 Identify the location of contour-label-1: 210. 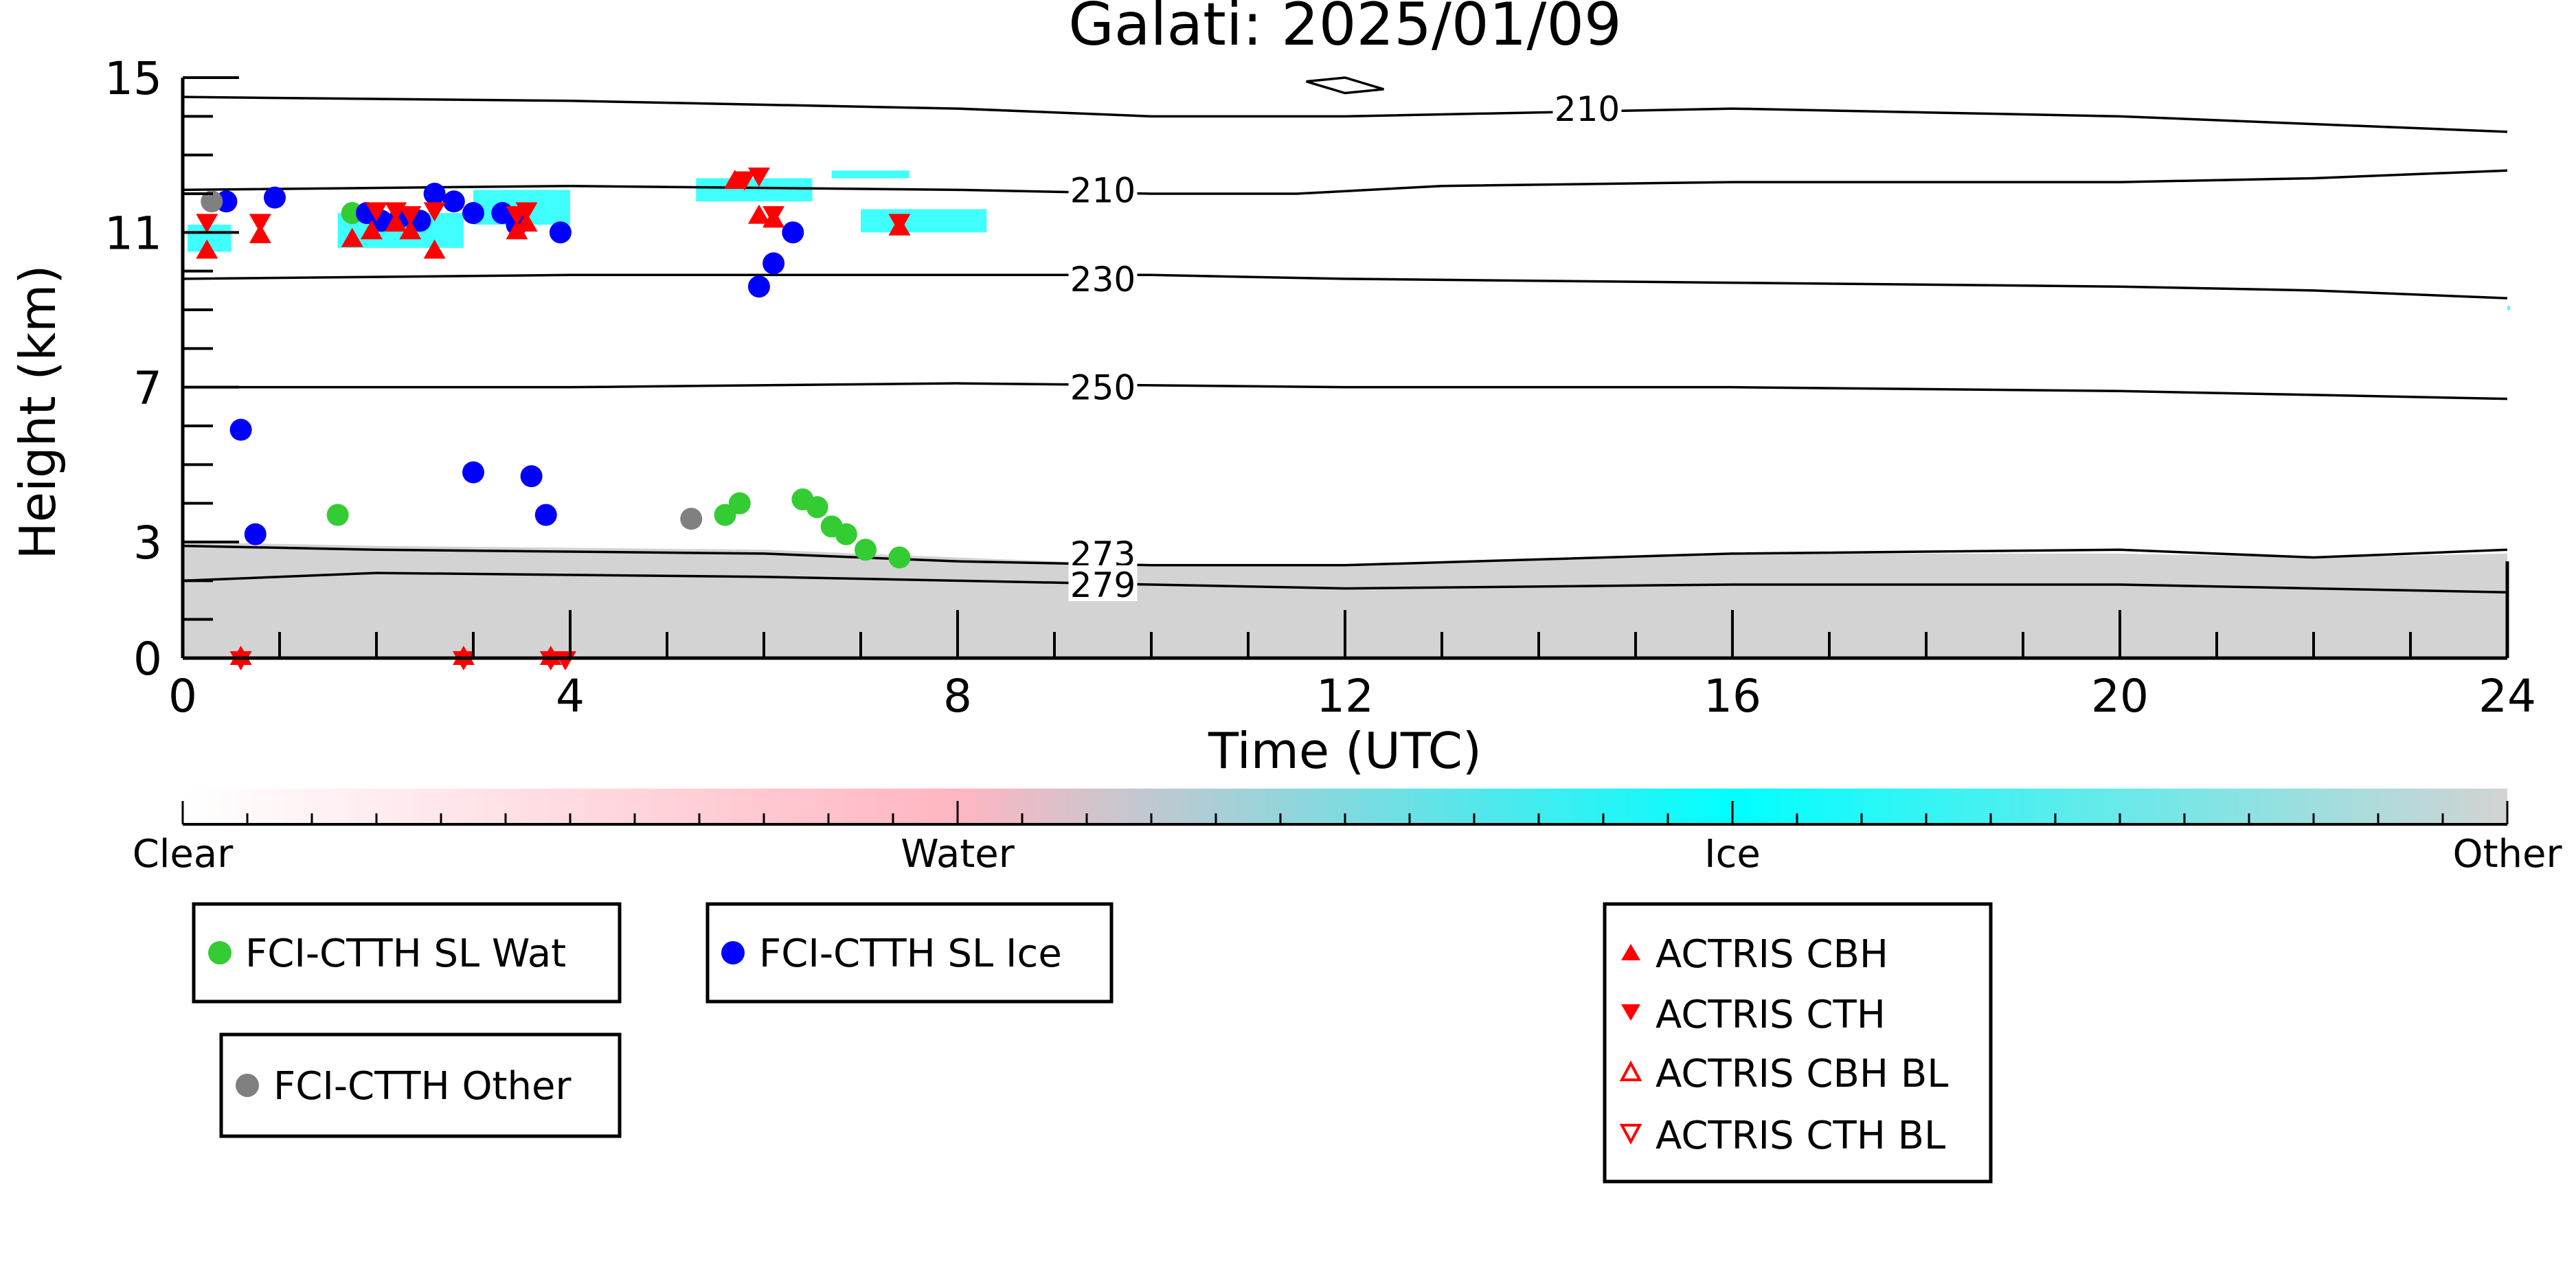
(1103, 190).